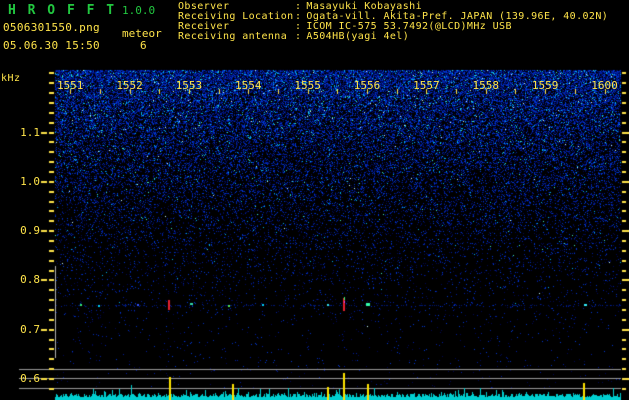  What do you see at coordinates (51, 27) in the screenshot?
I see `output-filename: 0506301550.png` at bounding box center [51, 27].